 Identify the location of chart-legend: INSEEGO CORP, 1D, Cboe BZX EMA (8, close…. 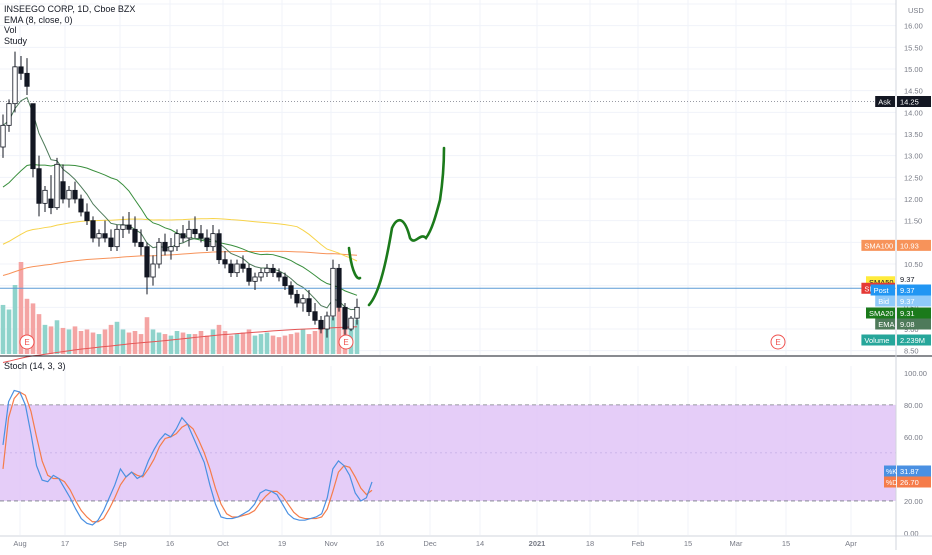
(69, 25).